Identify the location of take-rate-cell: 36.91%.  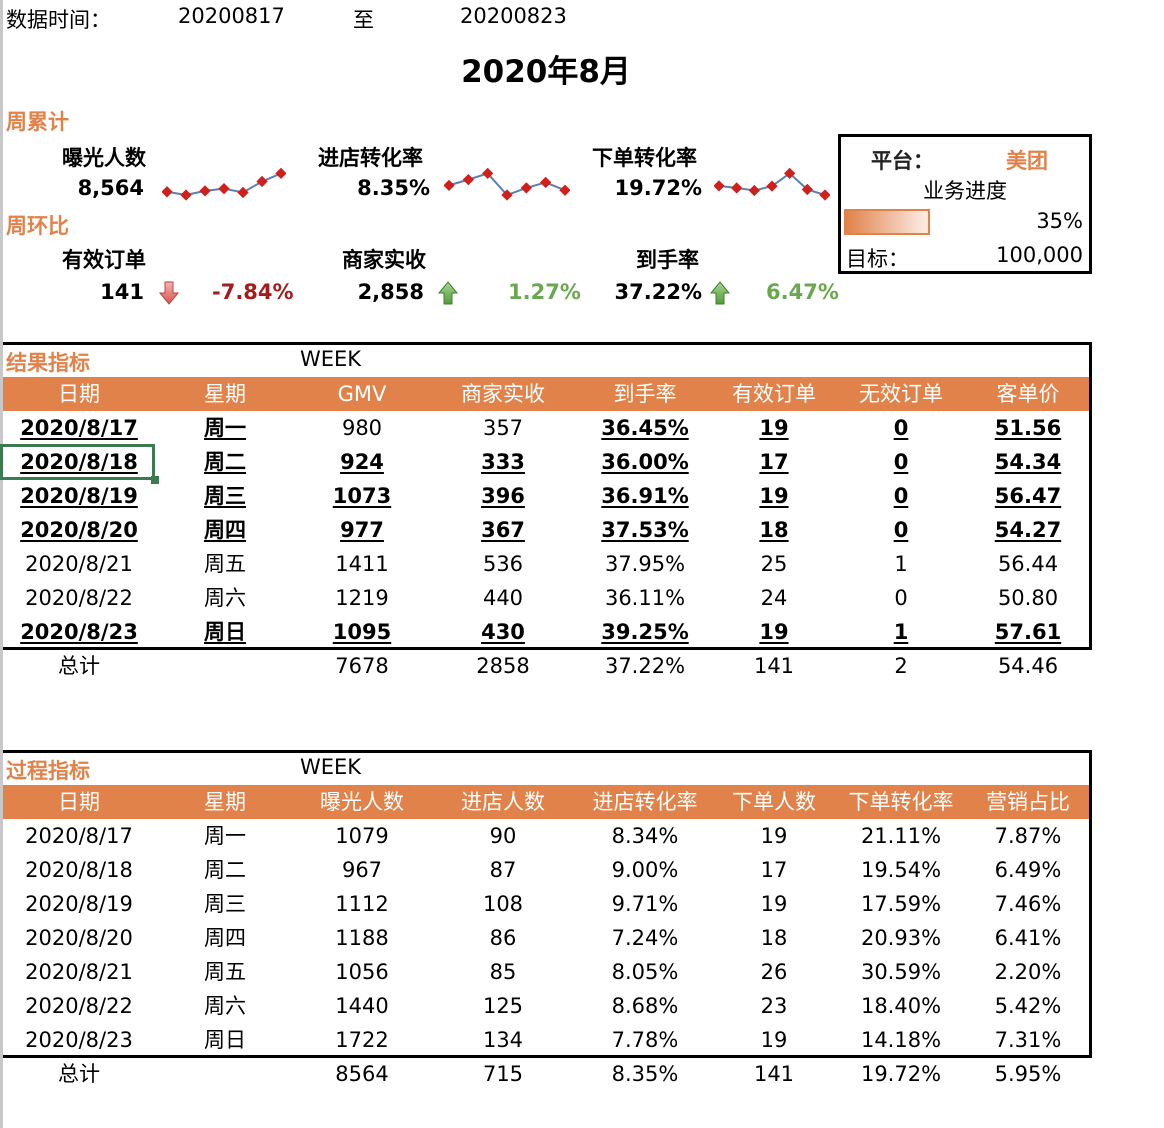
(645, 496).